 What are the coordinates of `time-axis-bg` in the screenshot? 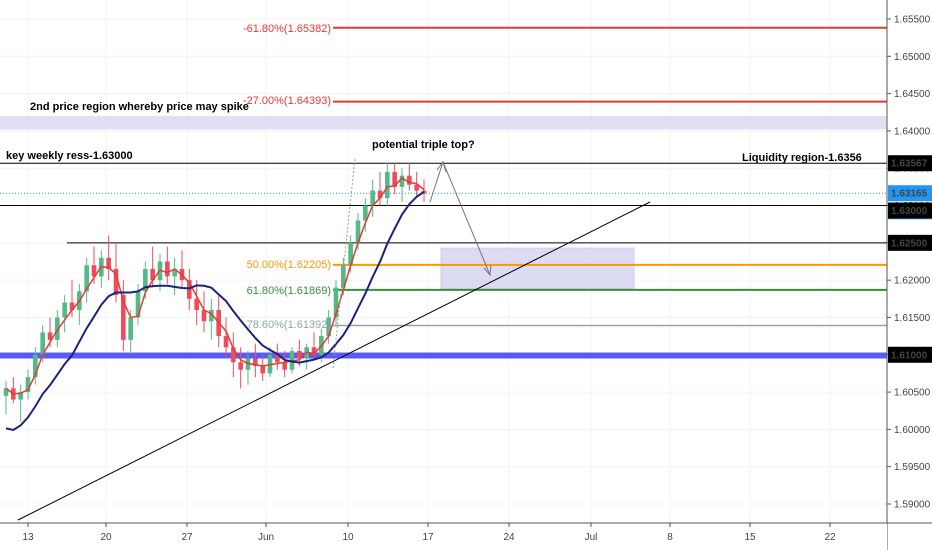 It's located at (443, 536).